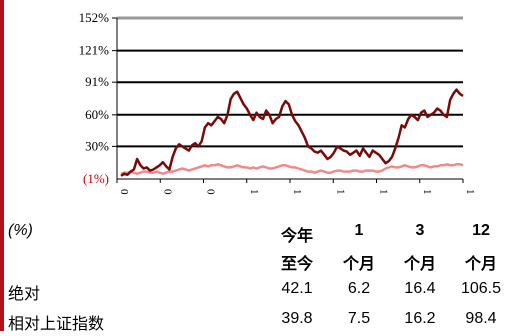  Describe the element at coordinates (297, 288) in the screenshot. I see `value-ytd: 42.1` at that location.